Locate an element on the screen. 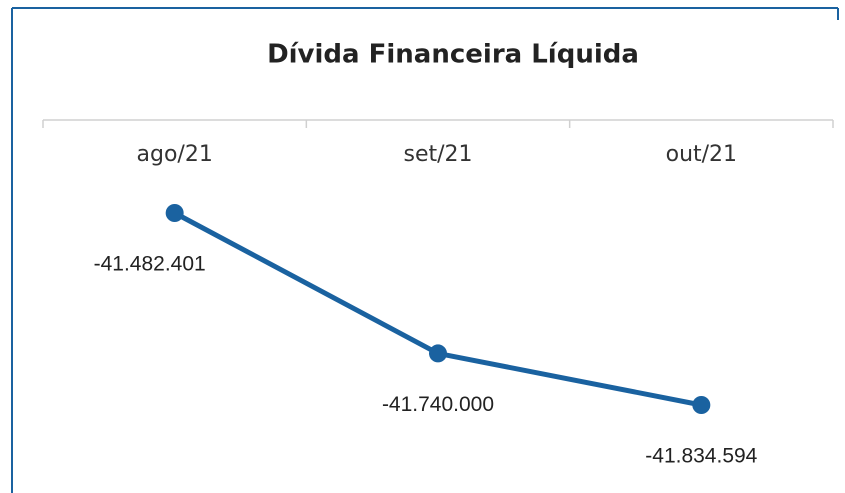 This screenshot has height=493, width=845. data-label: -41.482.401 is located at coordinates (150, 264).